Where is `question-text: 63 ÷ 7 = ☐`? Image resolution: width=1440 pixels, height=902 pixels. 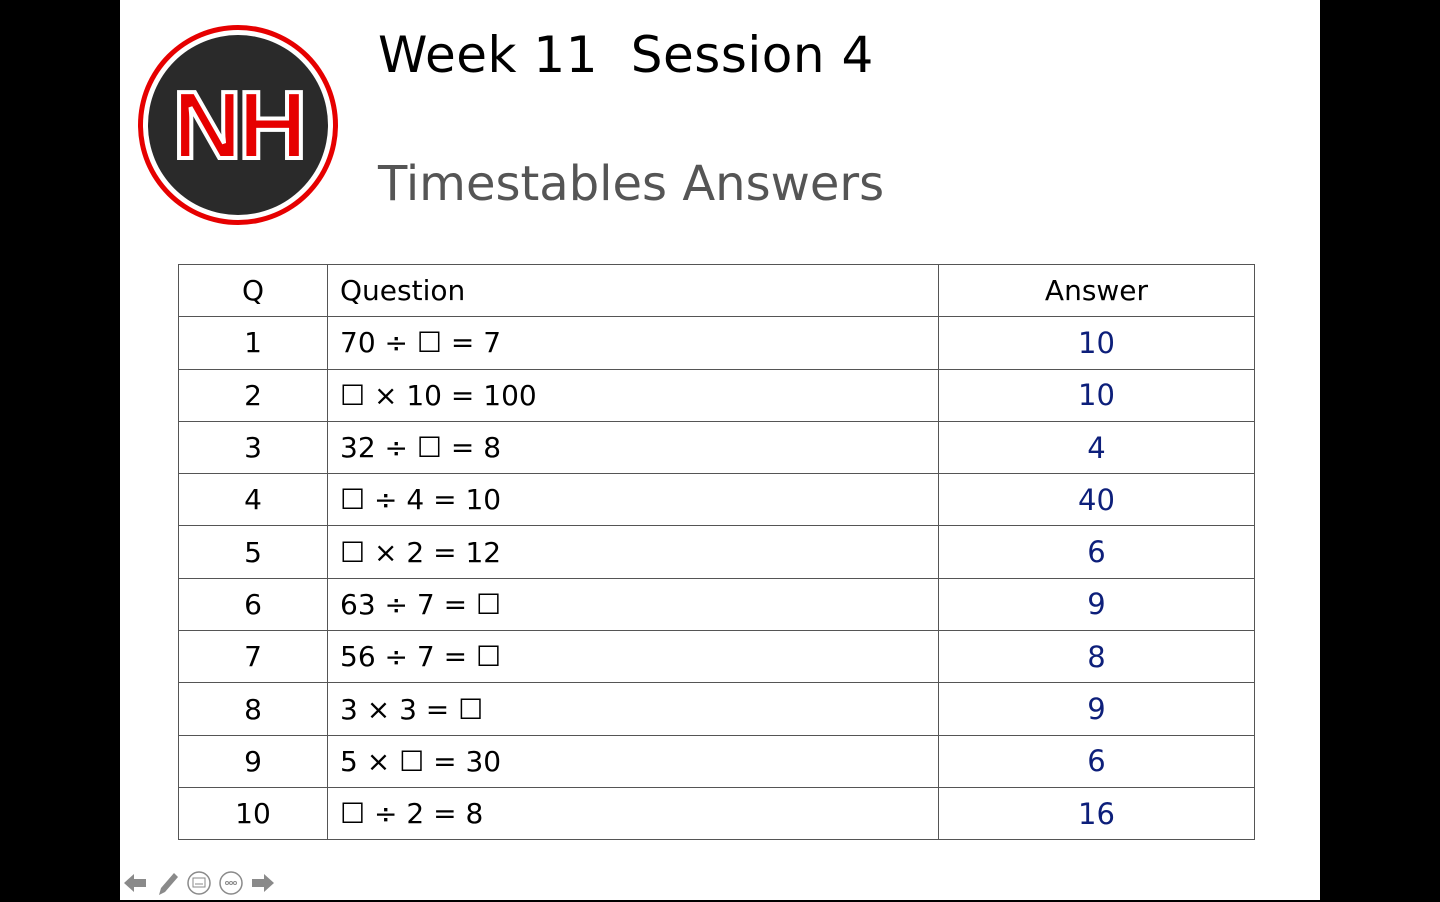
question-text: 63 ÷ 7 = ☐ is located at coordinates (633, 604).